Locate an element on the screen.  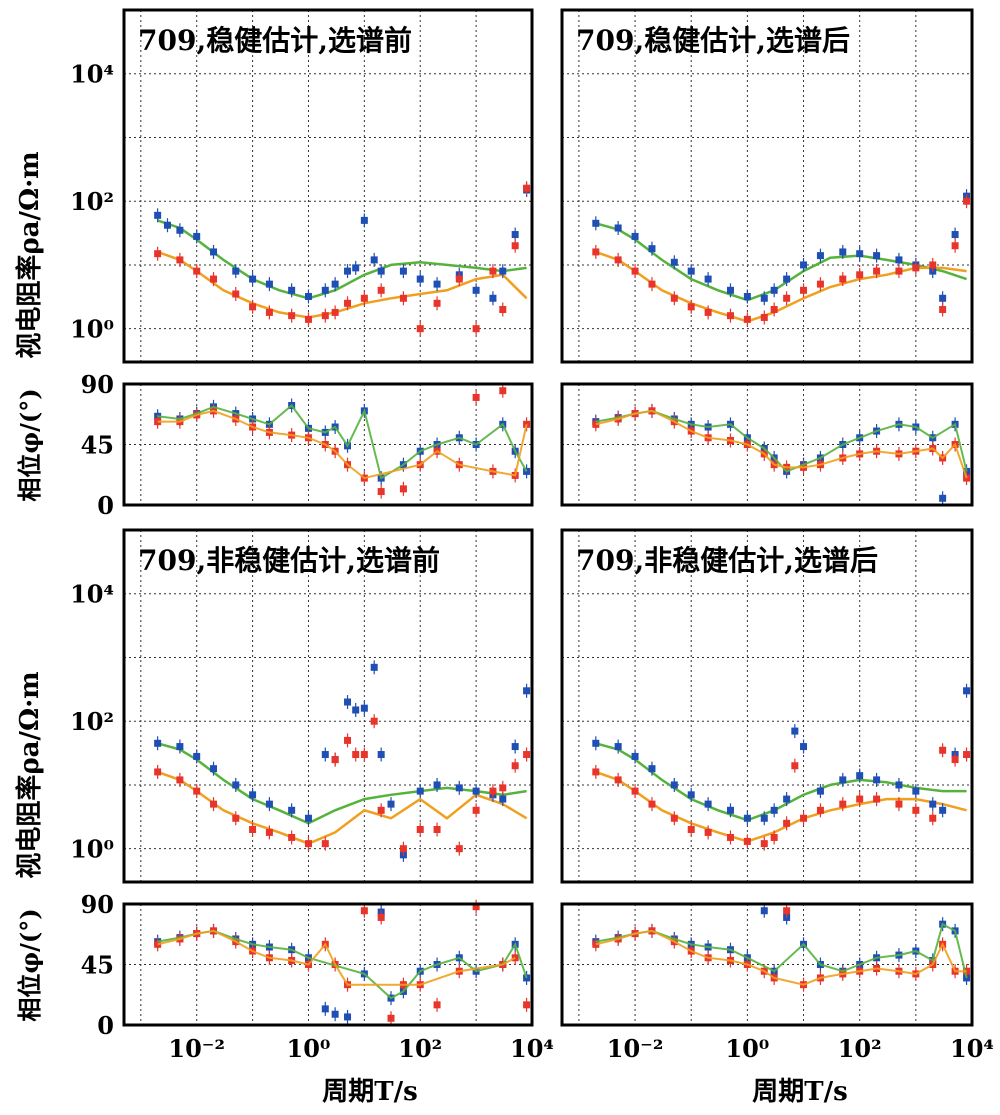
rho-plot-frame is located at coordinates (328, 186).